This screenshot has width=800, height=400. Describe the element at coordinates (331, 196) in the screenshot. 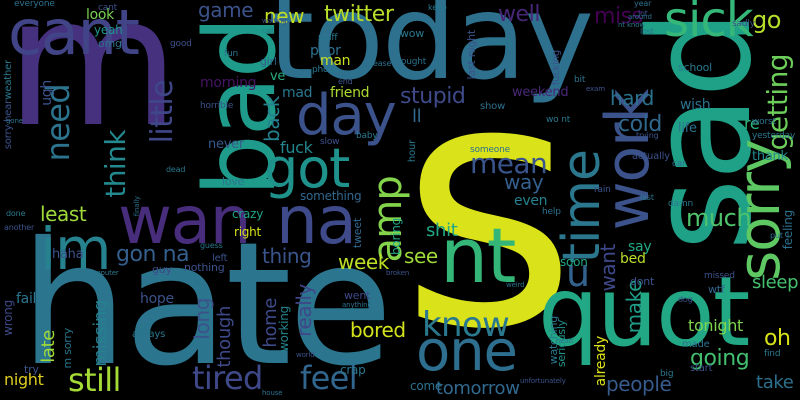

I see `cloud-word: something` at that location.